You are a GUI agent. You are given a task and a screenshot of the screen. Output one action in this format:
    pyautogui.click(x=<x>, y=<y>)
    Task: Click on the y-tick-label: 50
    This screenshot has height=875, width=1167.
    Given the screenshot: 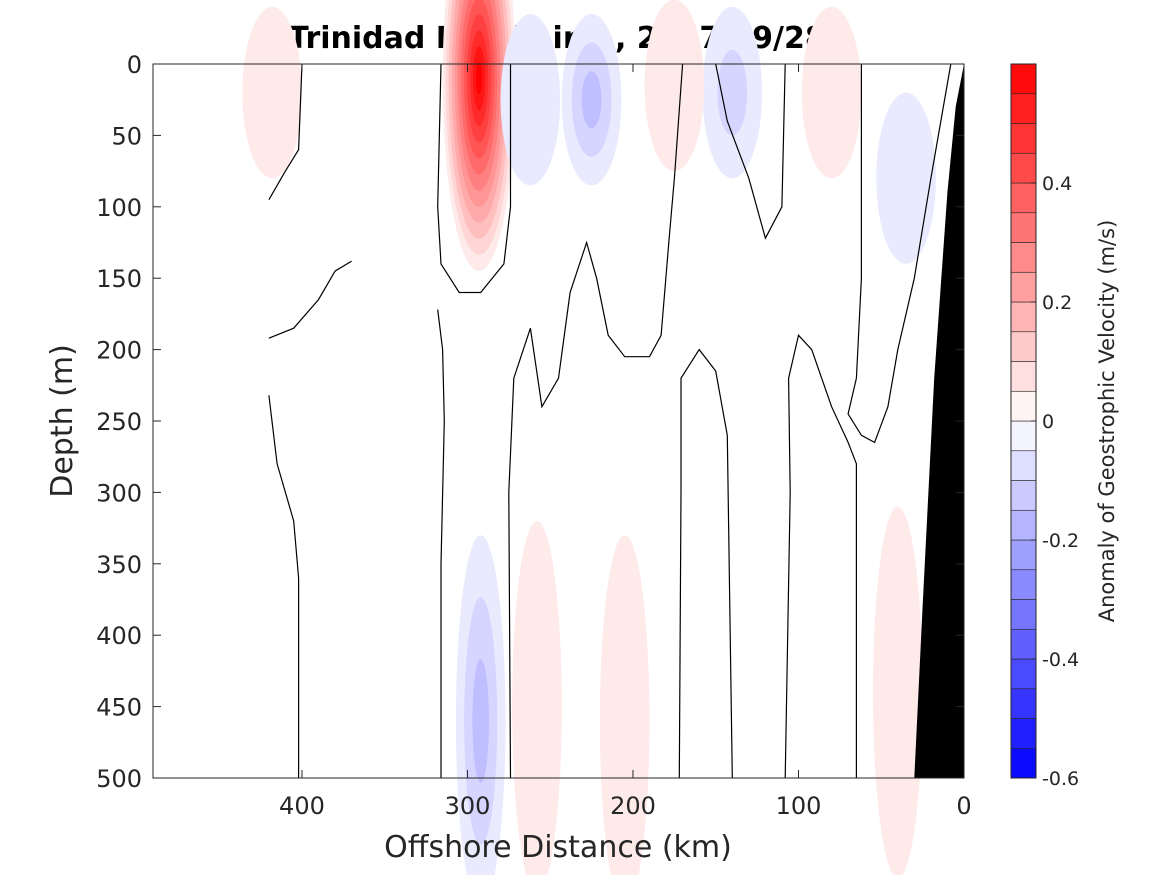 What is the action you would take?
    pyautogui.click(x=126, y=136)
    